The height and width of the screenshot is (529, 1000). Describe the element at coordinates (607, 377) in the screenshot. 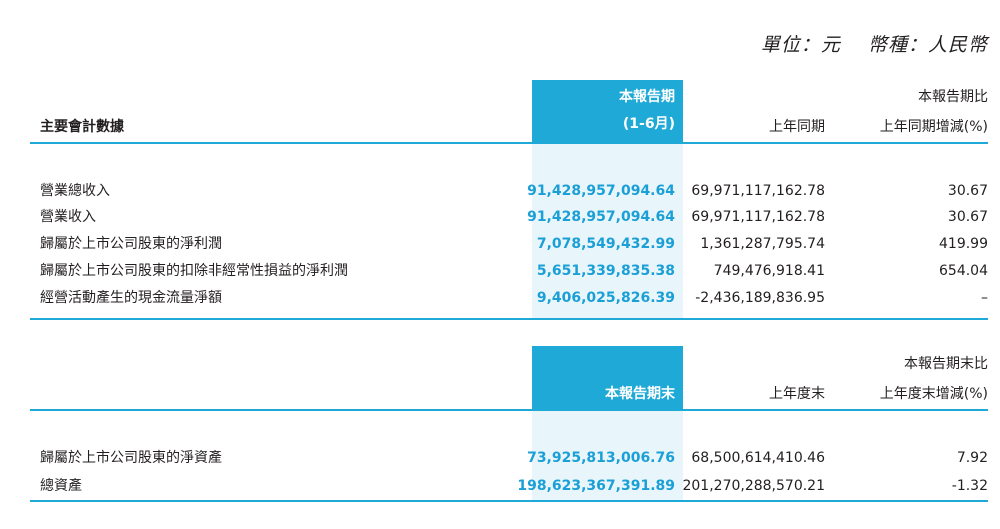

I see `period-end-header-band` at that location.